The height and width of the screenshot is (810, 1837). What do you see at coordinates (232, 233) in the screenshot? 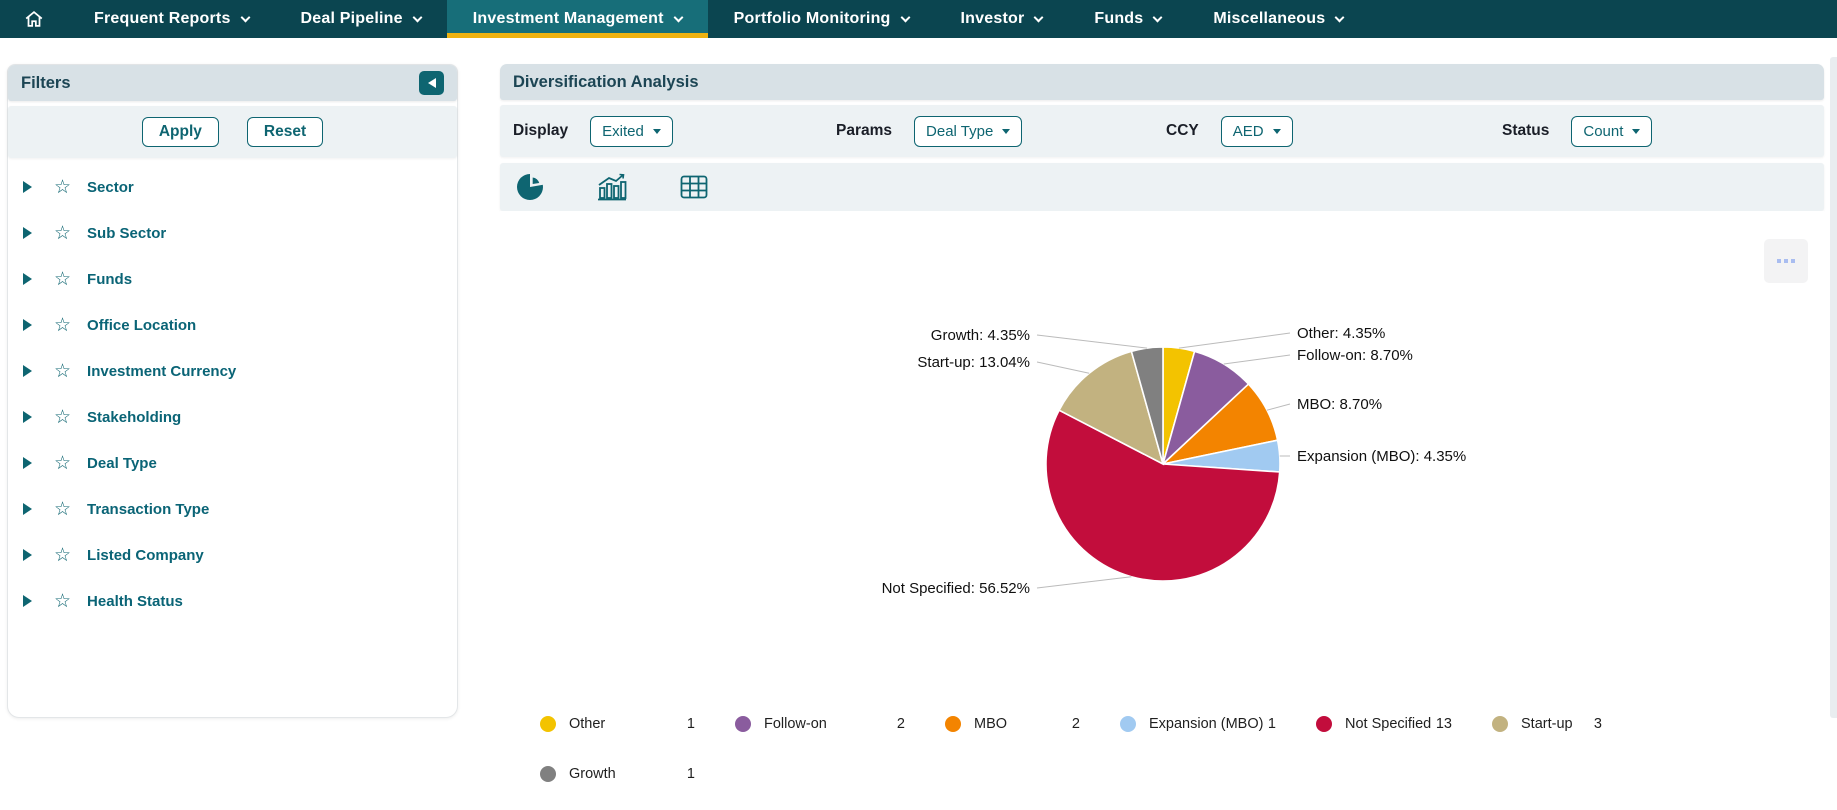
I see `filter-item-sub-sector: ☆ Sub Sector` at bounding box center [232, 233].